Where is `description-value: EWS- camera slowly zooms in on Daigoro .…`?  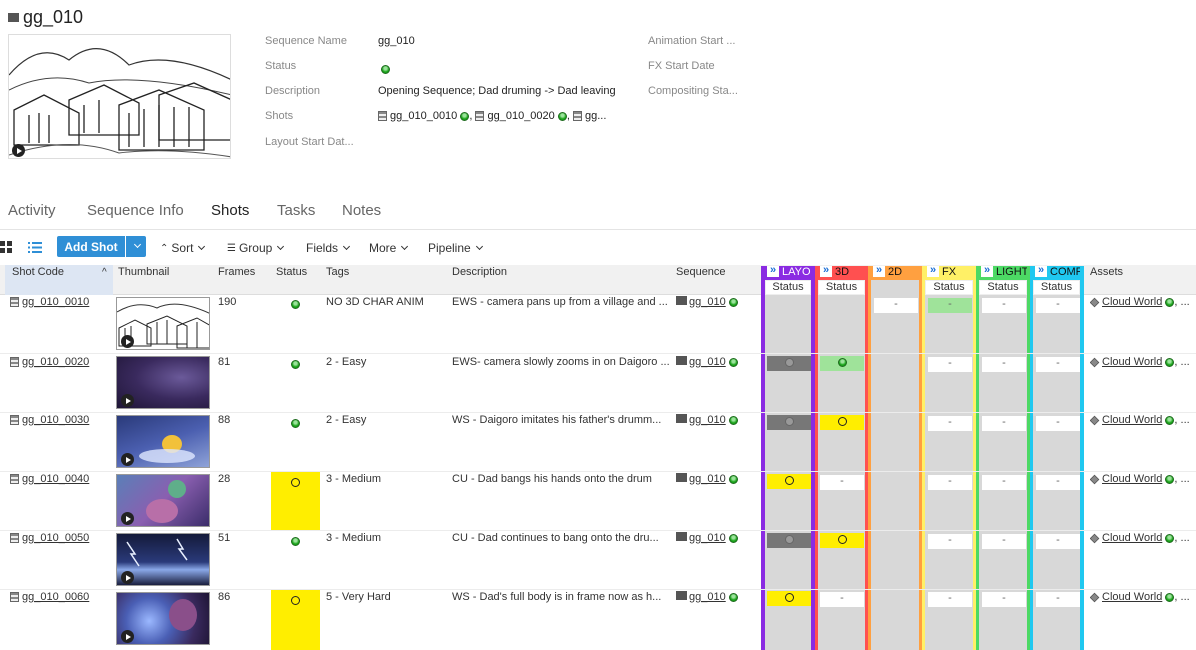
description-value: EWS- camera slowly zooms in on Daigoro .… is located at coordinates (561, 362).